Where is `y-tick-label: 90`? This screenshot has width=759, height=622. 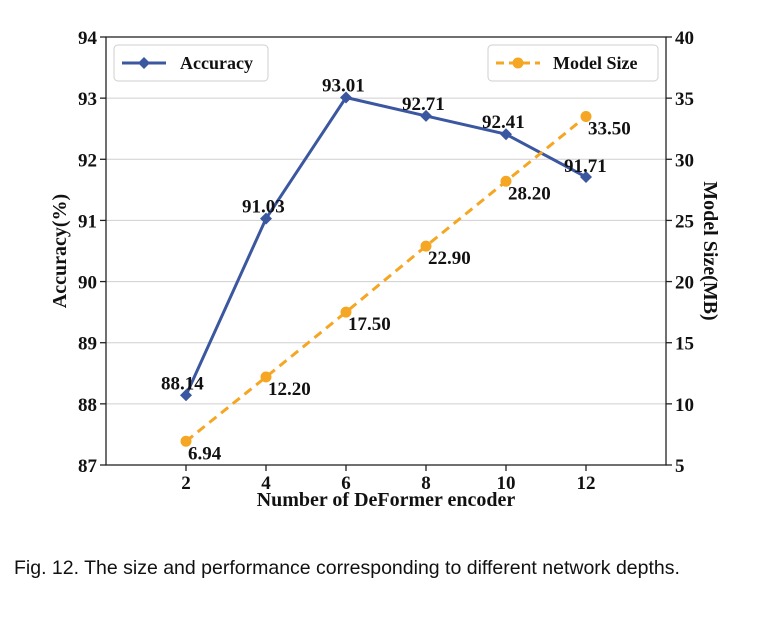
y-tick-label: 90 is located at coordinates (87, 283).